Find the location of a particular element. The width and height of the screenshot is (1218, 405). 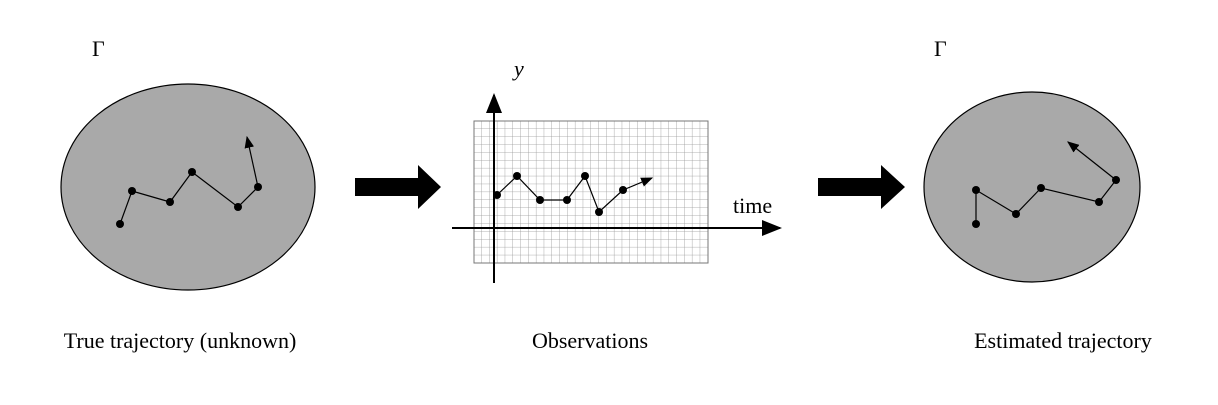

observation-arrow is located at coordinates (638, 184).